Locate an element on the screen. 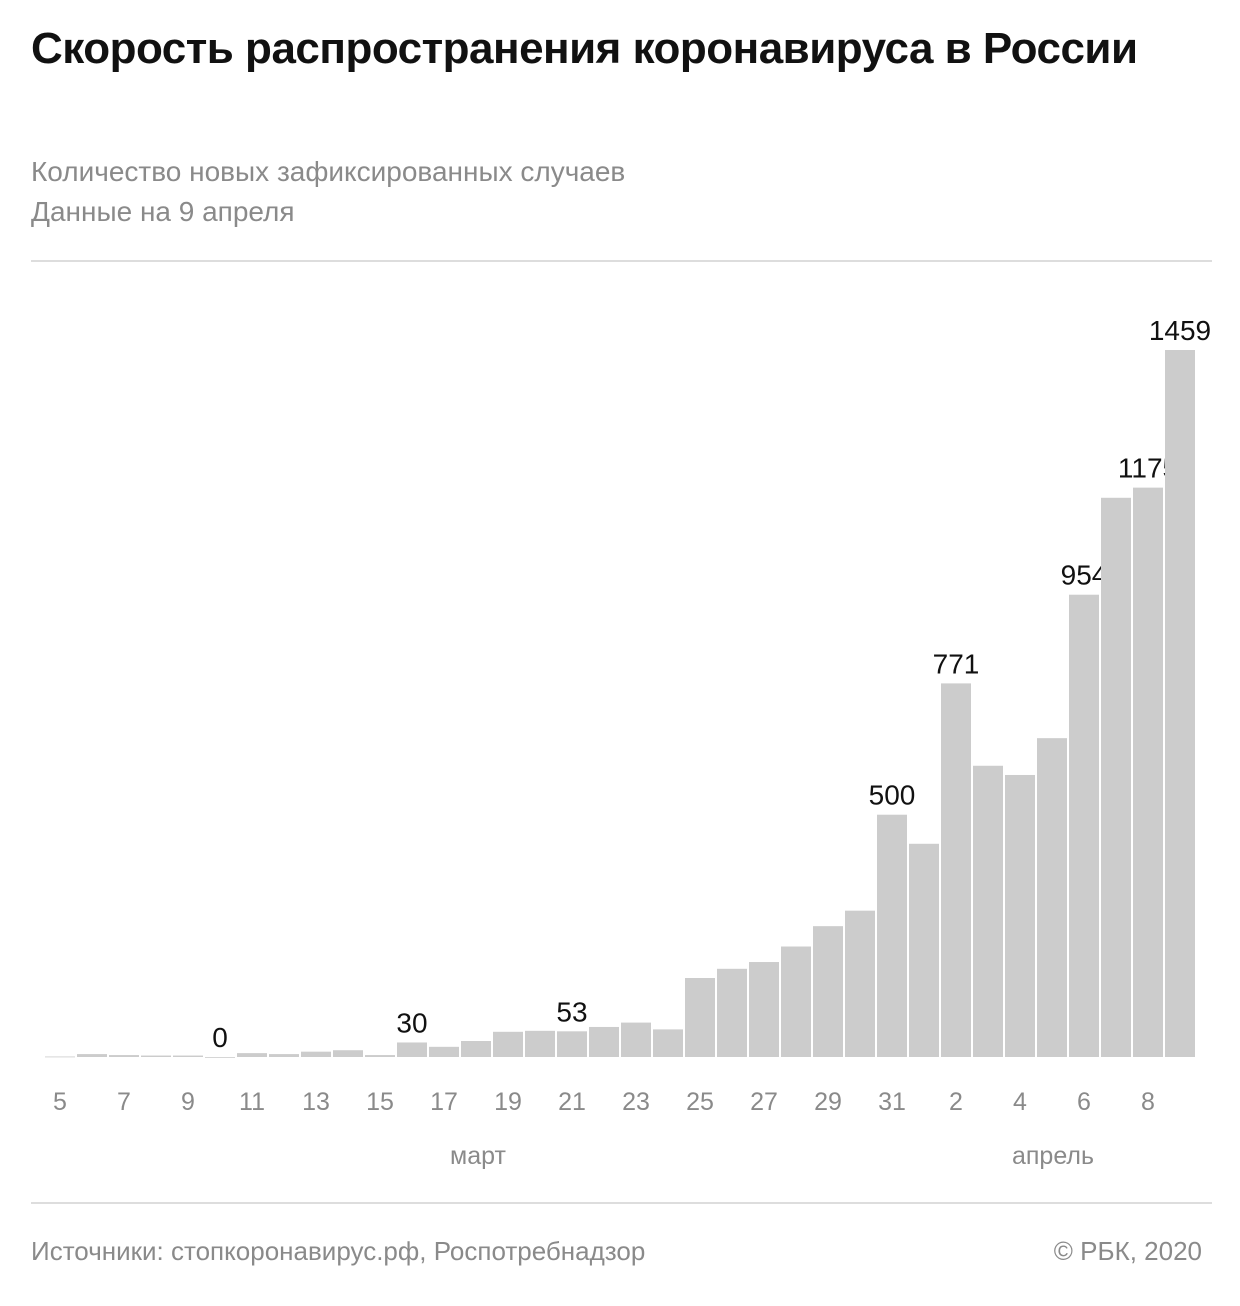 The image size is (1240, 1306). x-tick-label: 19 is located at coordinates (508, 1102).